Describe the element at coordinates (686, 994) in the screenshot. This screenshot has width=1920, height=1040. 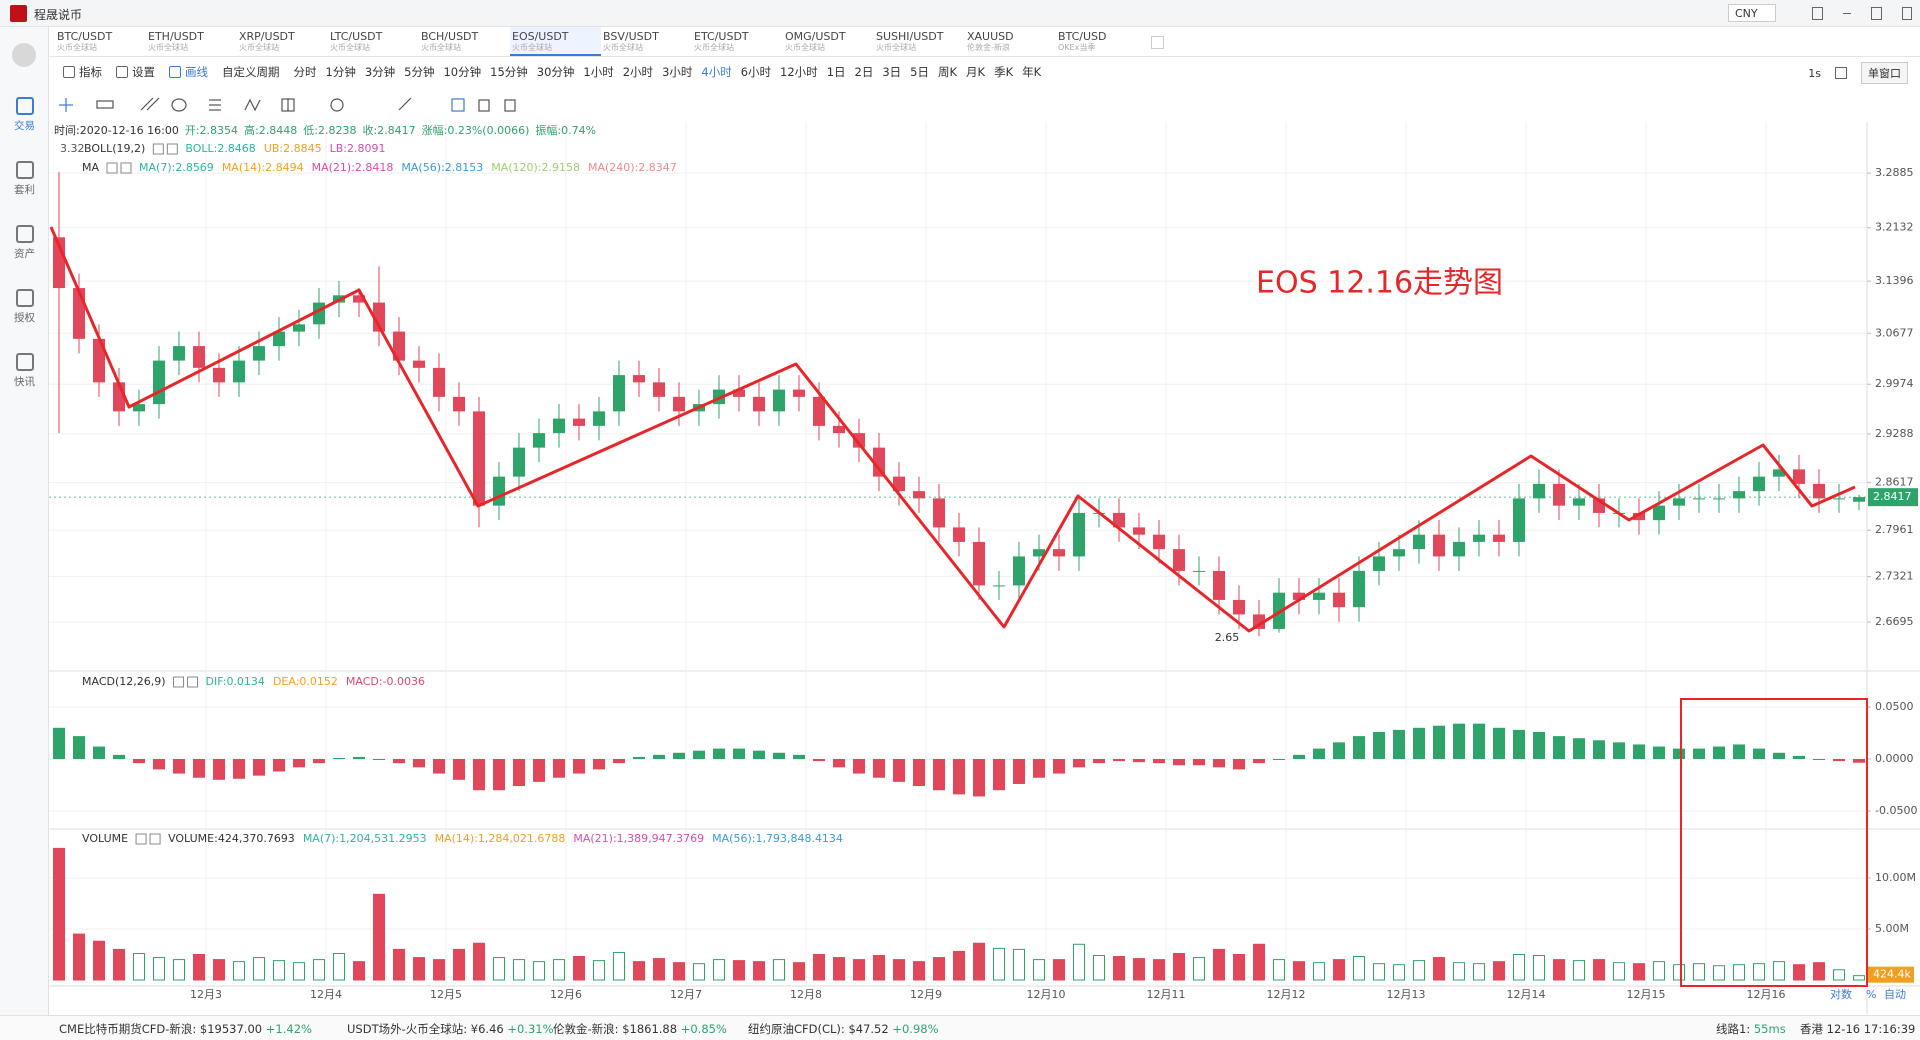
I see `x-tick-label: 12月7` at that location.